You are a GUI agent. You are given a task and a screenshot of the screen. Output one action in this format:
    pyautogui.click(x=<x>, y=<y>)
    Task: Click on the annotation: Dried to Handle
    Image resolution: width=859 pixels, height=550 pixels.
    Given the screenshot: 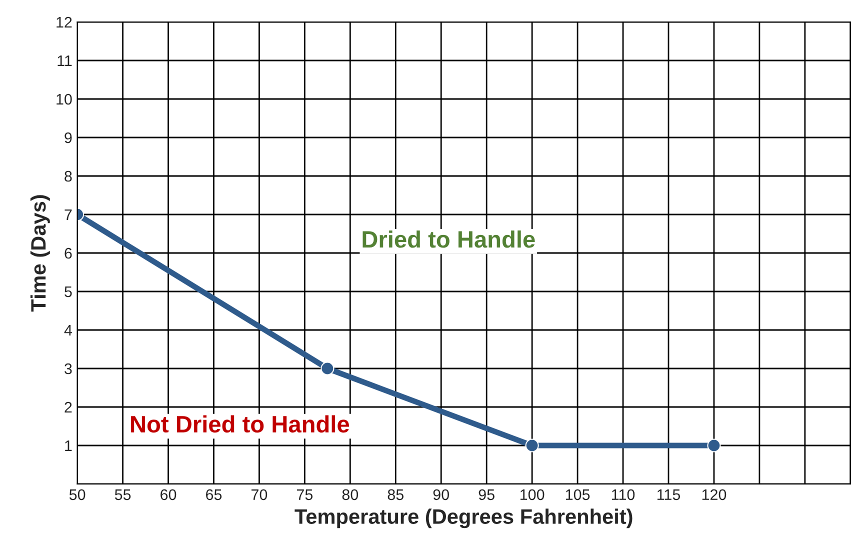 What is the action you would take?
    pyautogui.click(x=448, y=239)
    